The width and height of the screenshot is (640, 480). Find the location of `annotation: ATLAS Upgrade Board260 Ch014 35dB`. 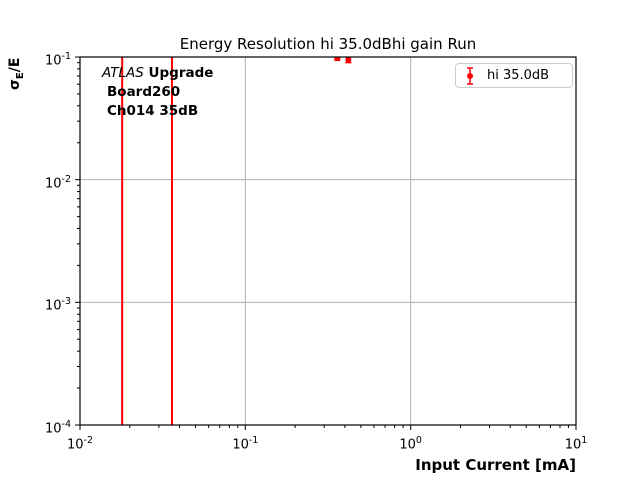

annotation: ATLAS Upgrade Board260 Ch014 35dB is located at coordinates (157, 92).